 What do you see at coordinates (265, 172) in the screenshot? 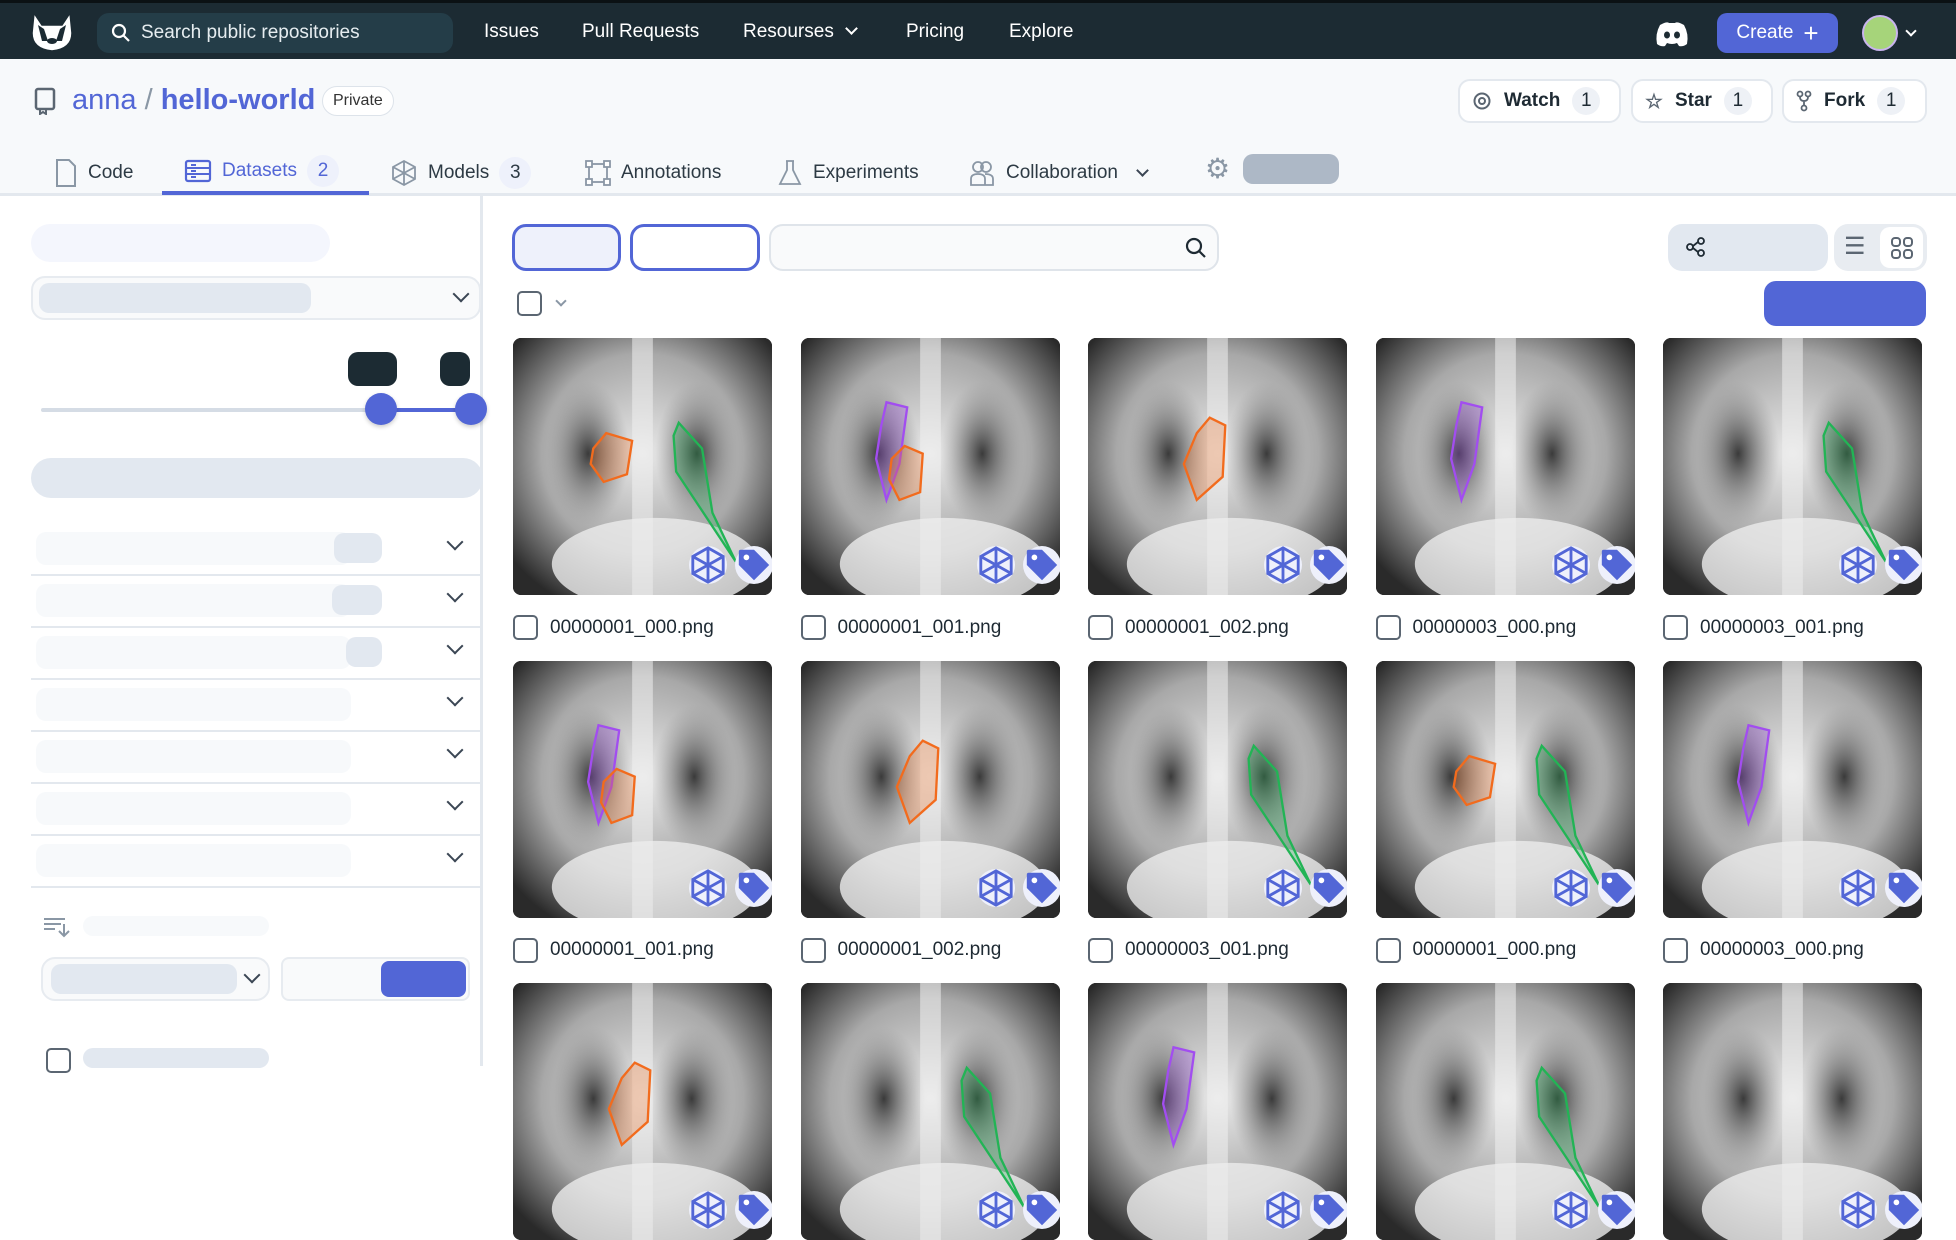
I see `tab-datasets: Datasets 2` at bounding box center [265, 172].